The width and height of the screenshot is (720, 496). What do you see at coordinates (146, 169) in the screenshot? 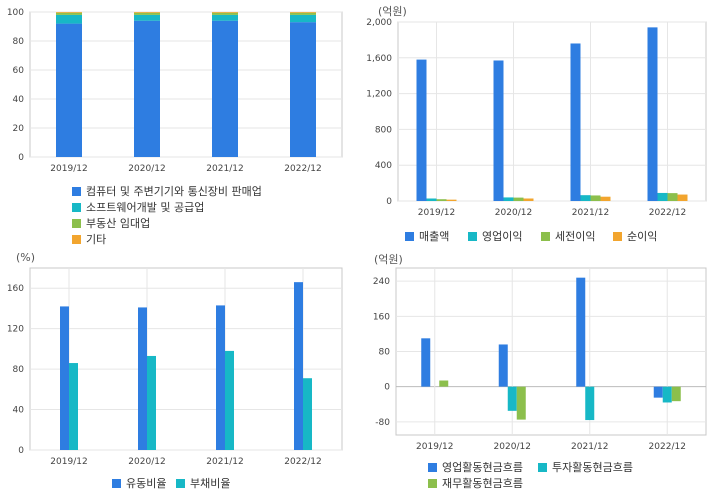
I see `sales-composition-xtick-label: 2020/12` at bounding box center [146, 169].